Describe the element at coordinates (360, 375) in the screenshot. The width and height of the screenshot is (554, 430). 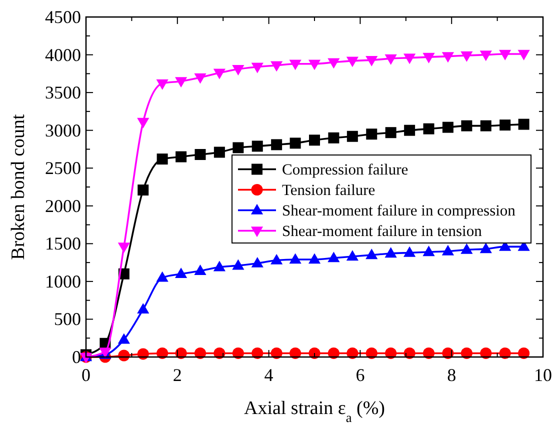
I see `x-tick-label: 6` at that location.